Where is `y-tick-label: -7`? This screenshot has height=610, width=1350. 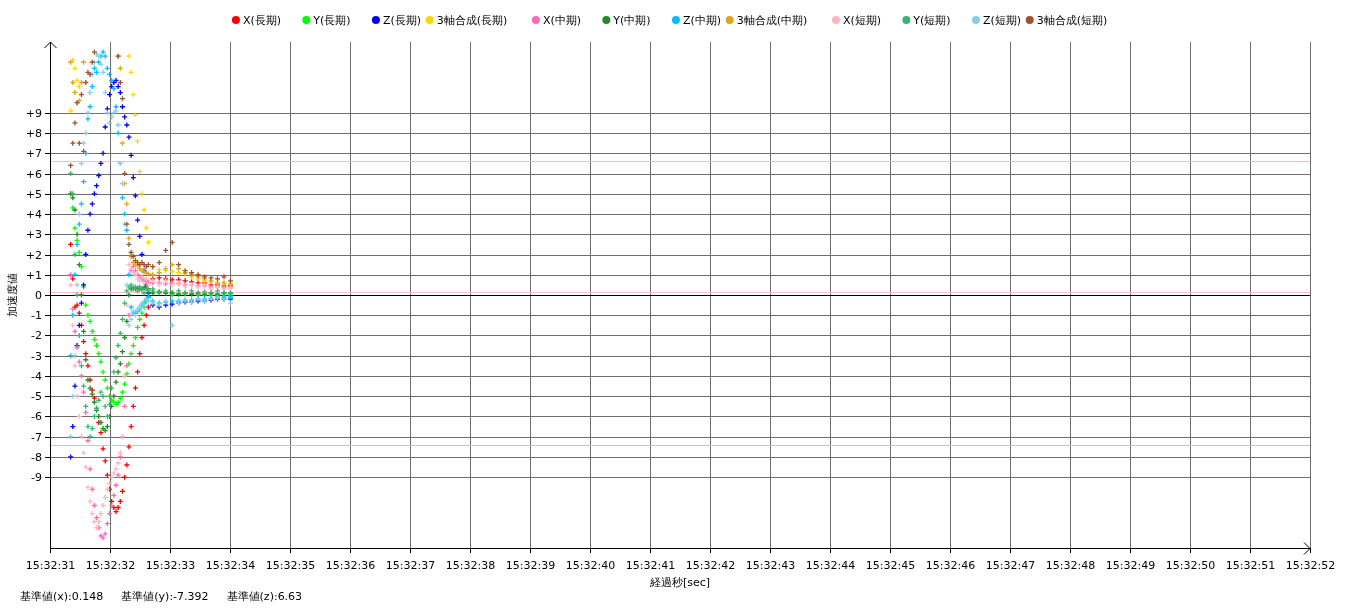
y-tick-label: -7 is located at coordinates (36, 437).